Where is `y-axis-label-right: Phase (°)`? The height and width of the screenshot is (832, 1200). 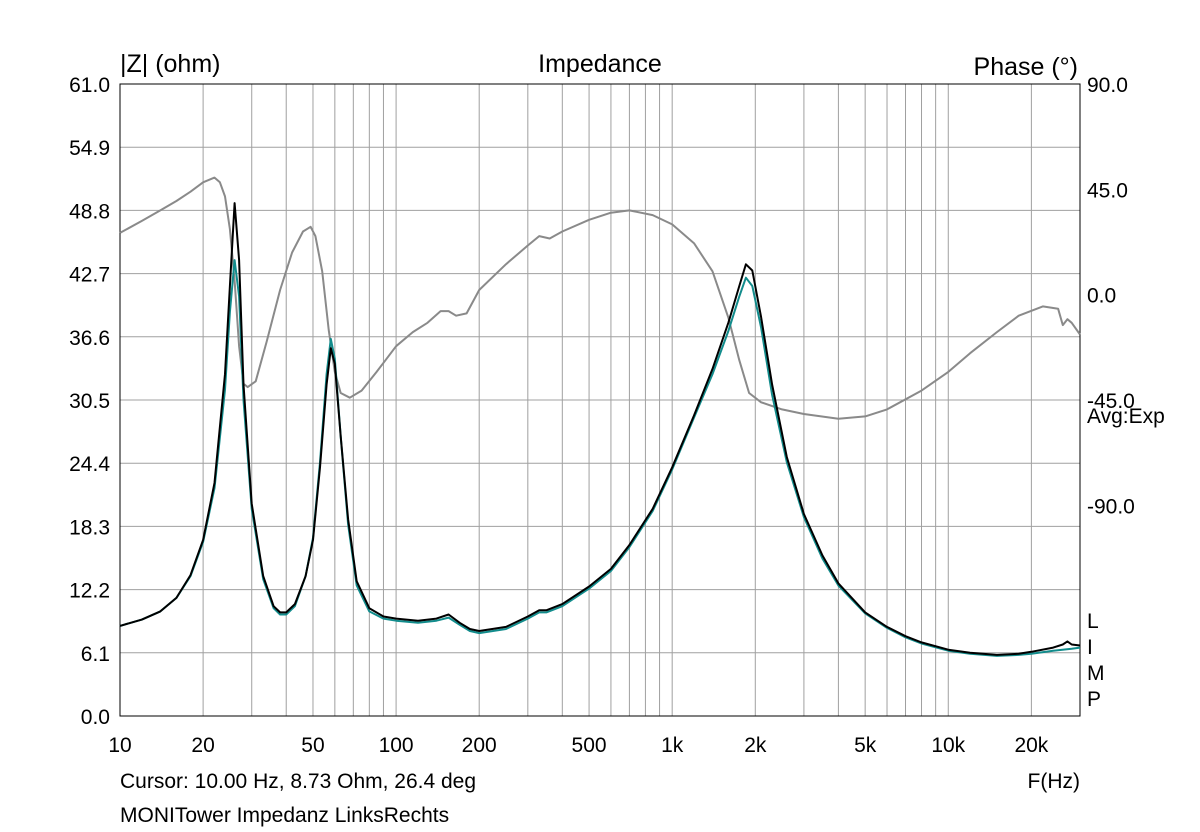
y-axis-label-right: Phase (°) is located at coordinates (1026, 67).